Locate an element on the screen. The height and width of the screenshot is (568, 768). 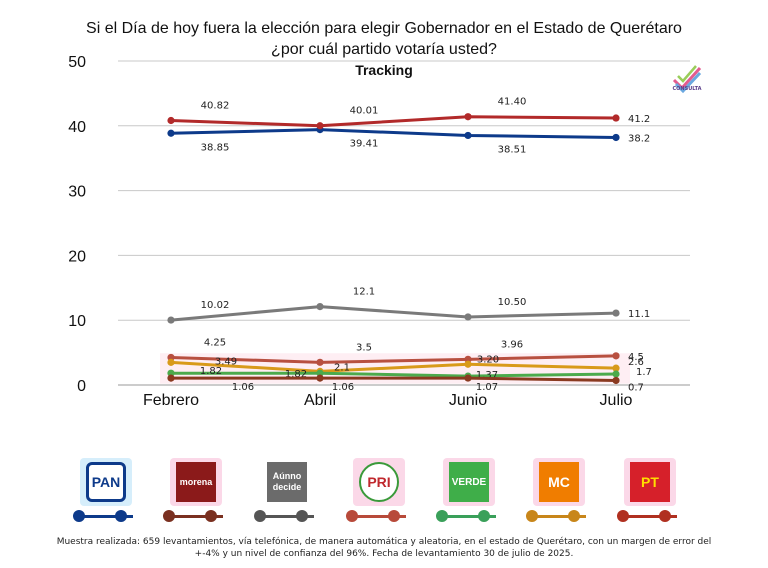
legend-item-verde: VERDE is located at coordinates (468, 493).